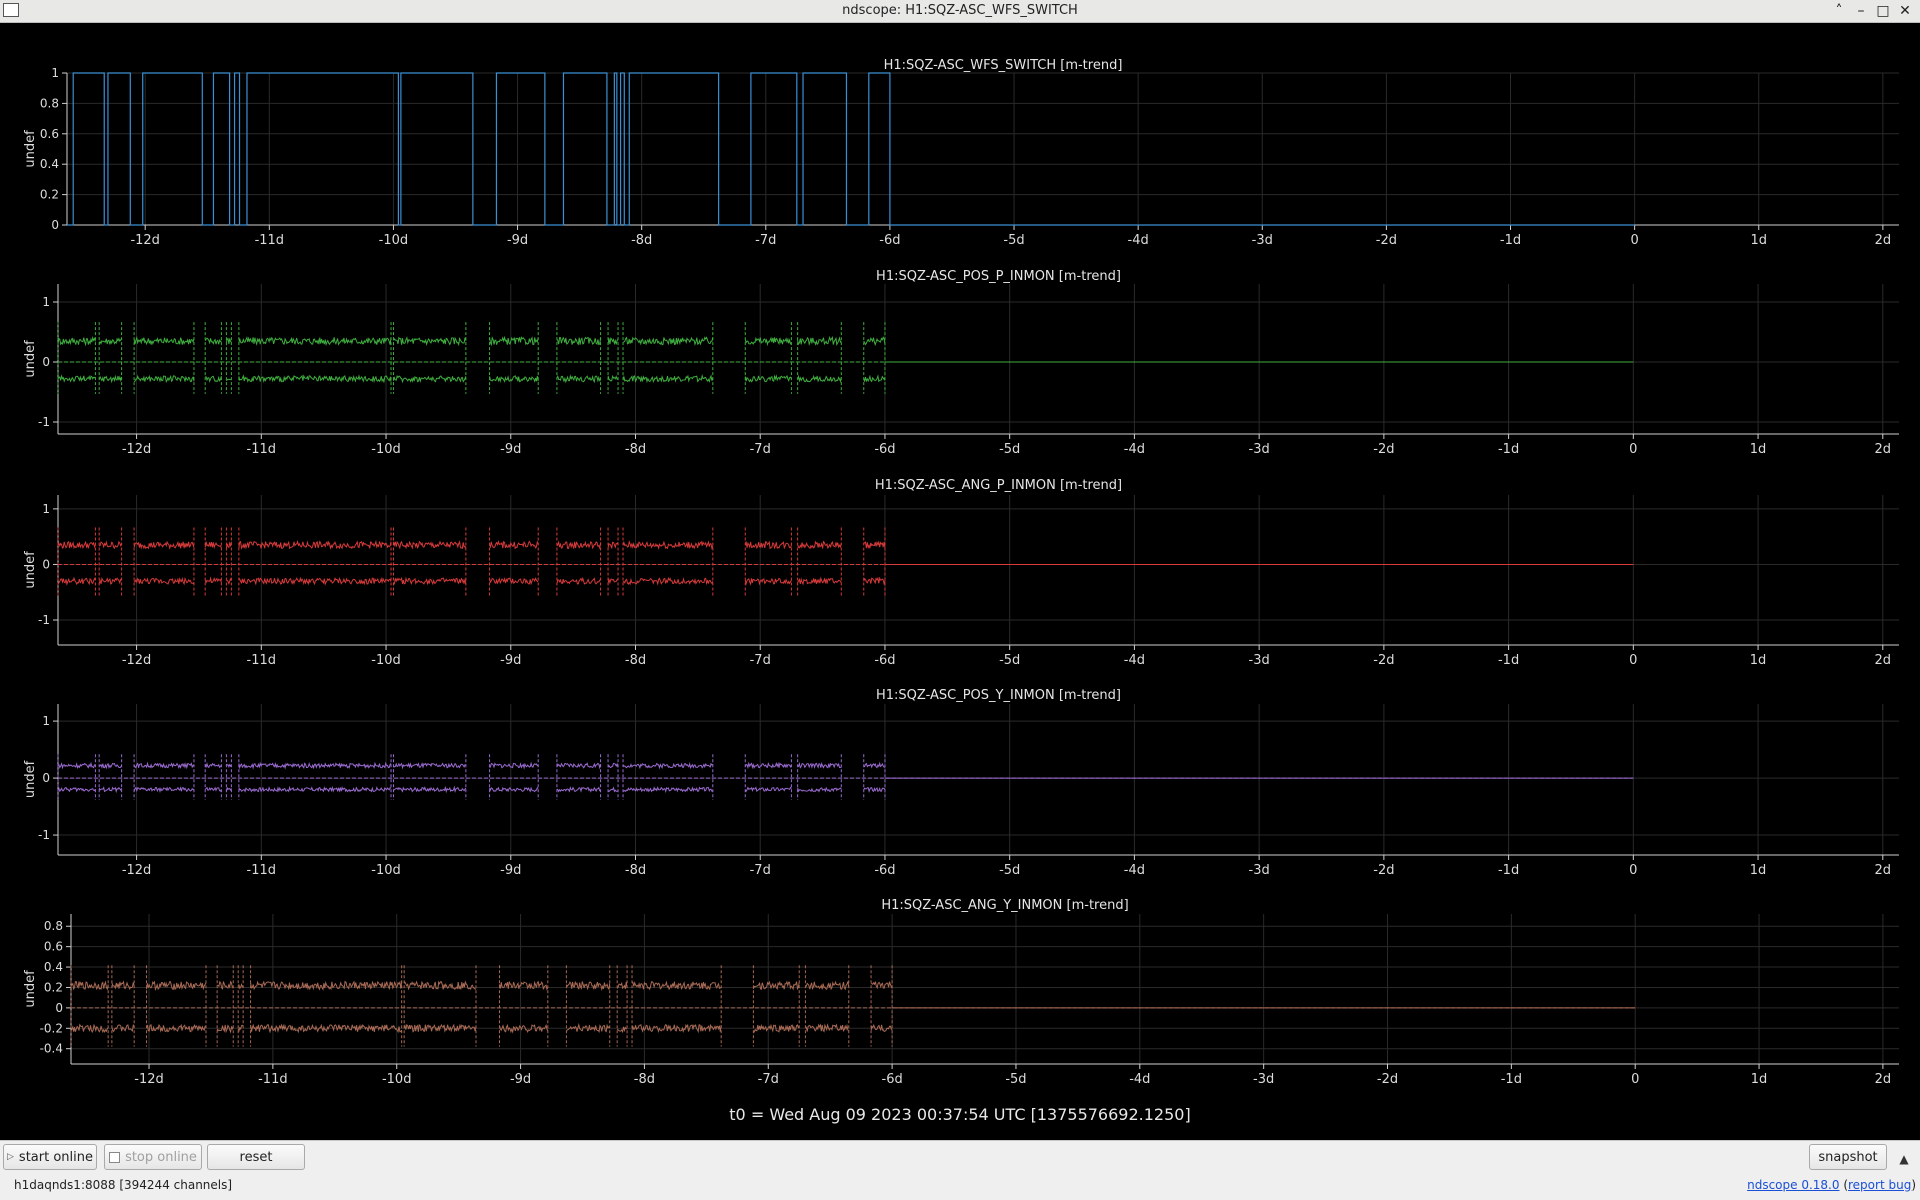 Image resolution: width=1920 pixels, height=1200 pixels. I want to click on expand-panel-icon: ▲, so click(1904, 1159).